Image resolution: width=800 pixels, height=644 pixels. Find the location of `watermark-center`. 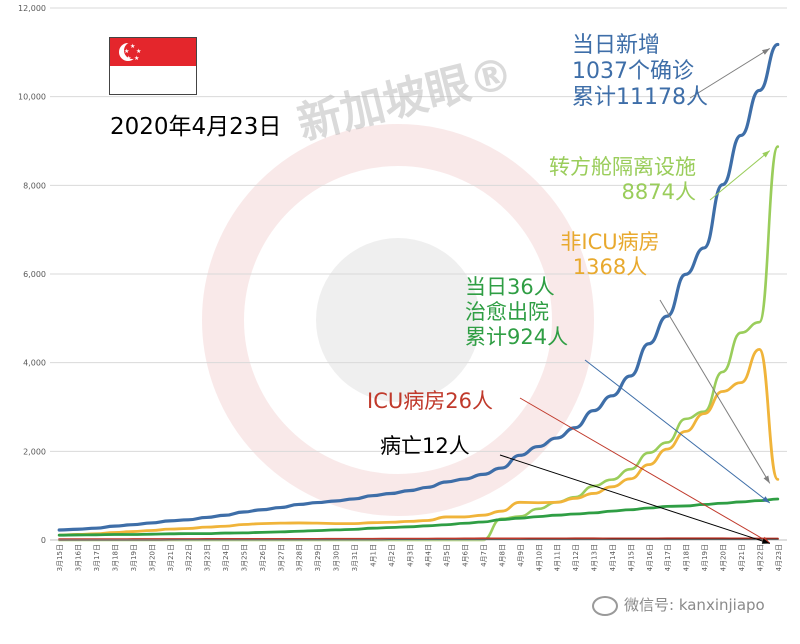

watermark-center is located at coordinates (398, 320).